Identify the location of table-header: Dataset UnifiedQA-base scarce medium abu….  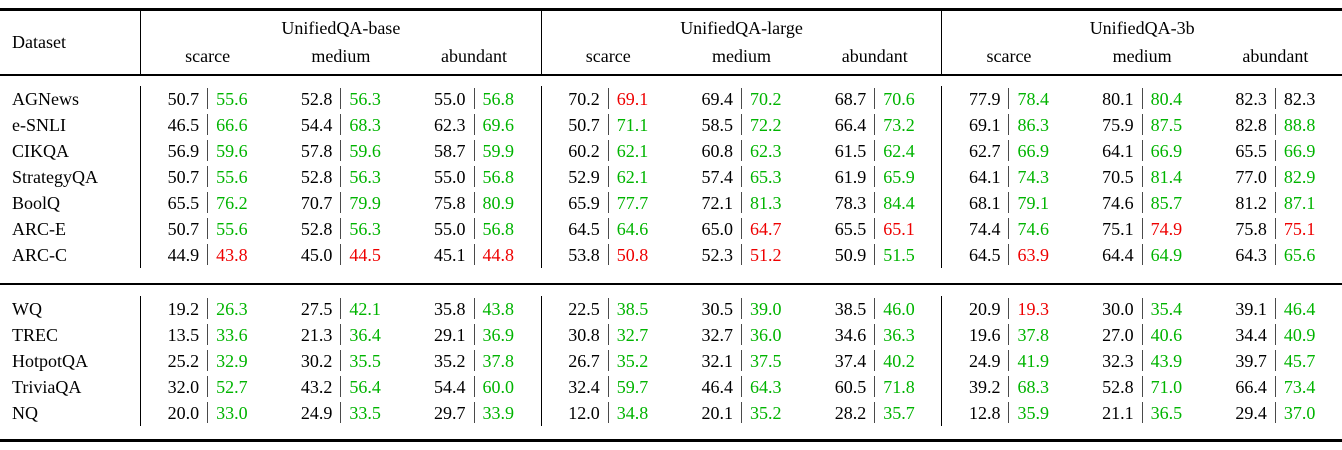
(671, 42).